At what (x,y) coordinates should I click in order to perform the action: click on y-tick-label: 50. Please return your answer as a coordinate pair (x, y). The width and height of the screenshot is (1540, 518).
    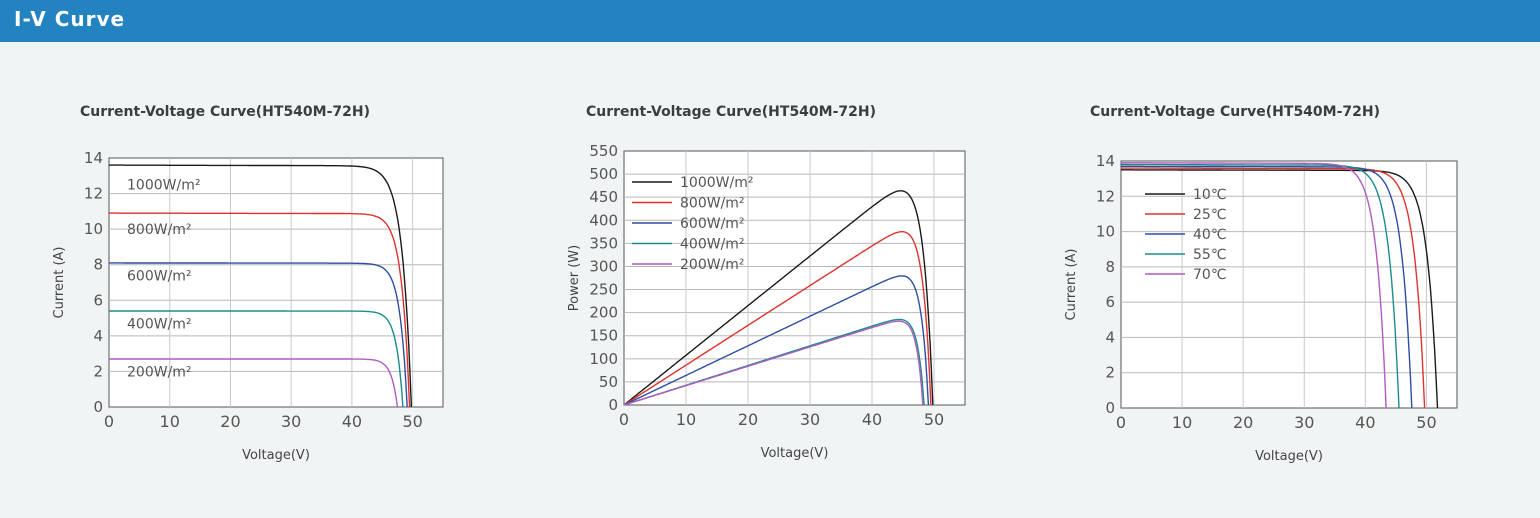
    Looking at the image, I should click on (608, 382).